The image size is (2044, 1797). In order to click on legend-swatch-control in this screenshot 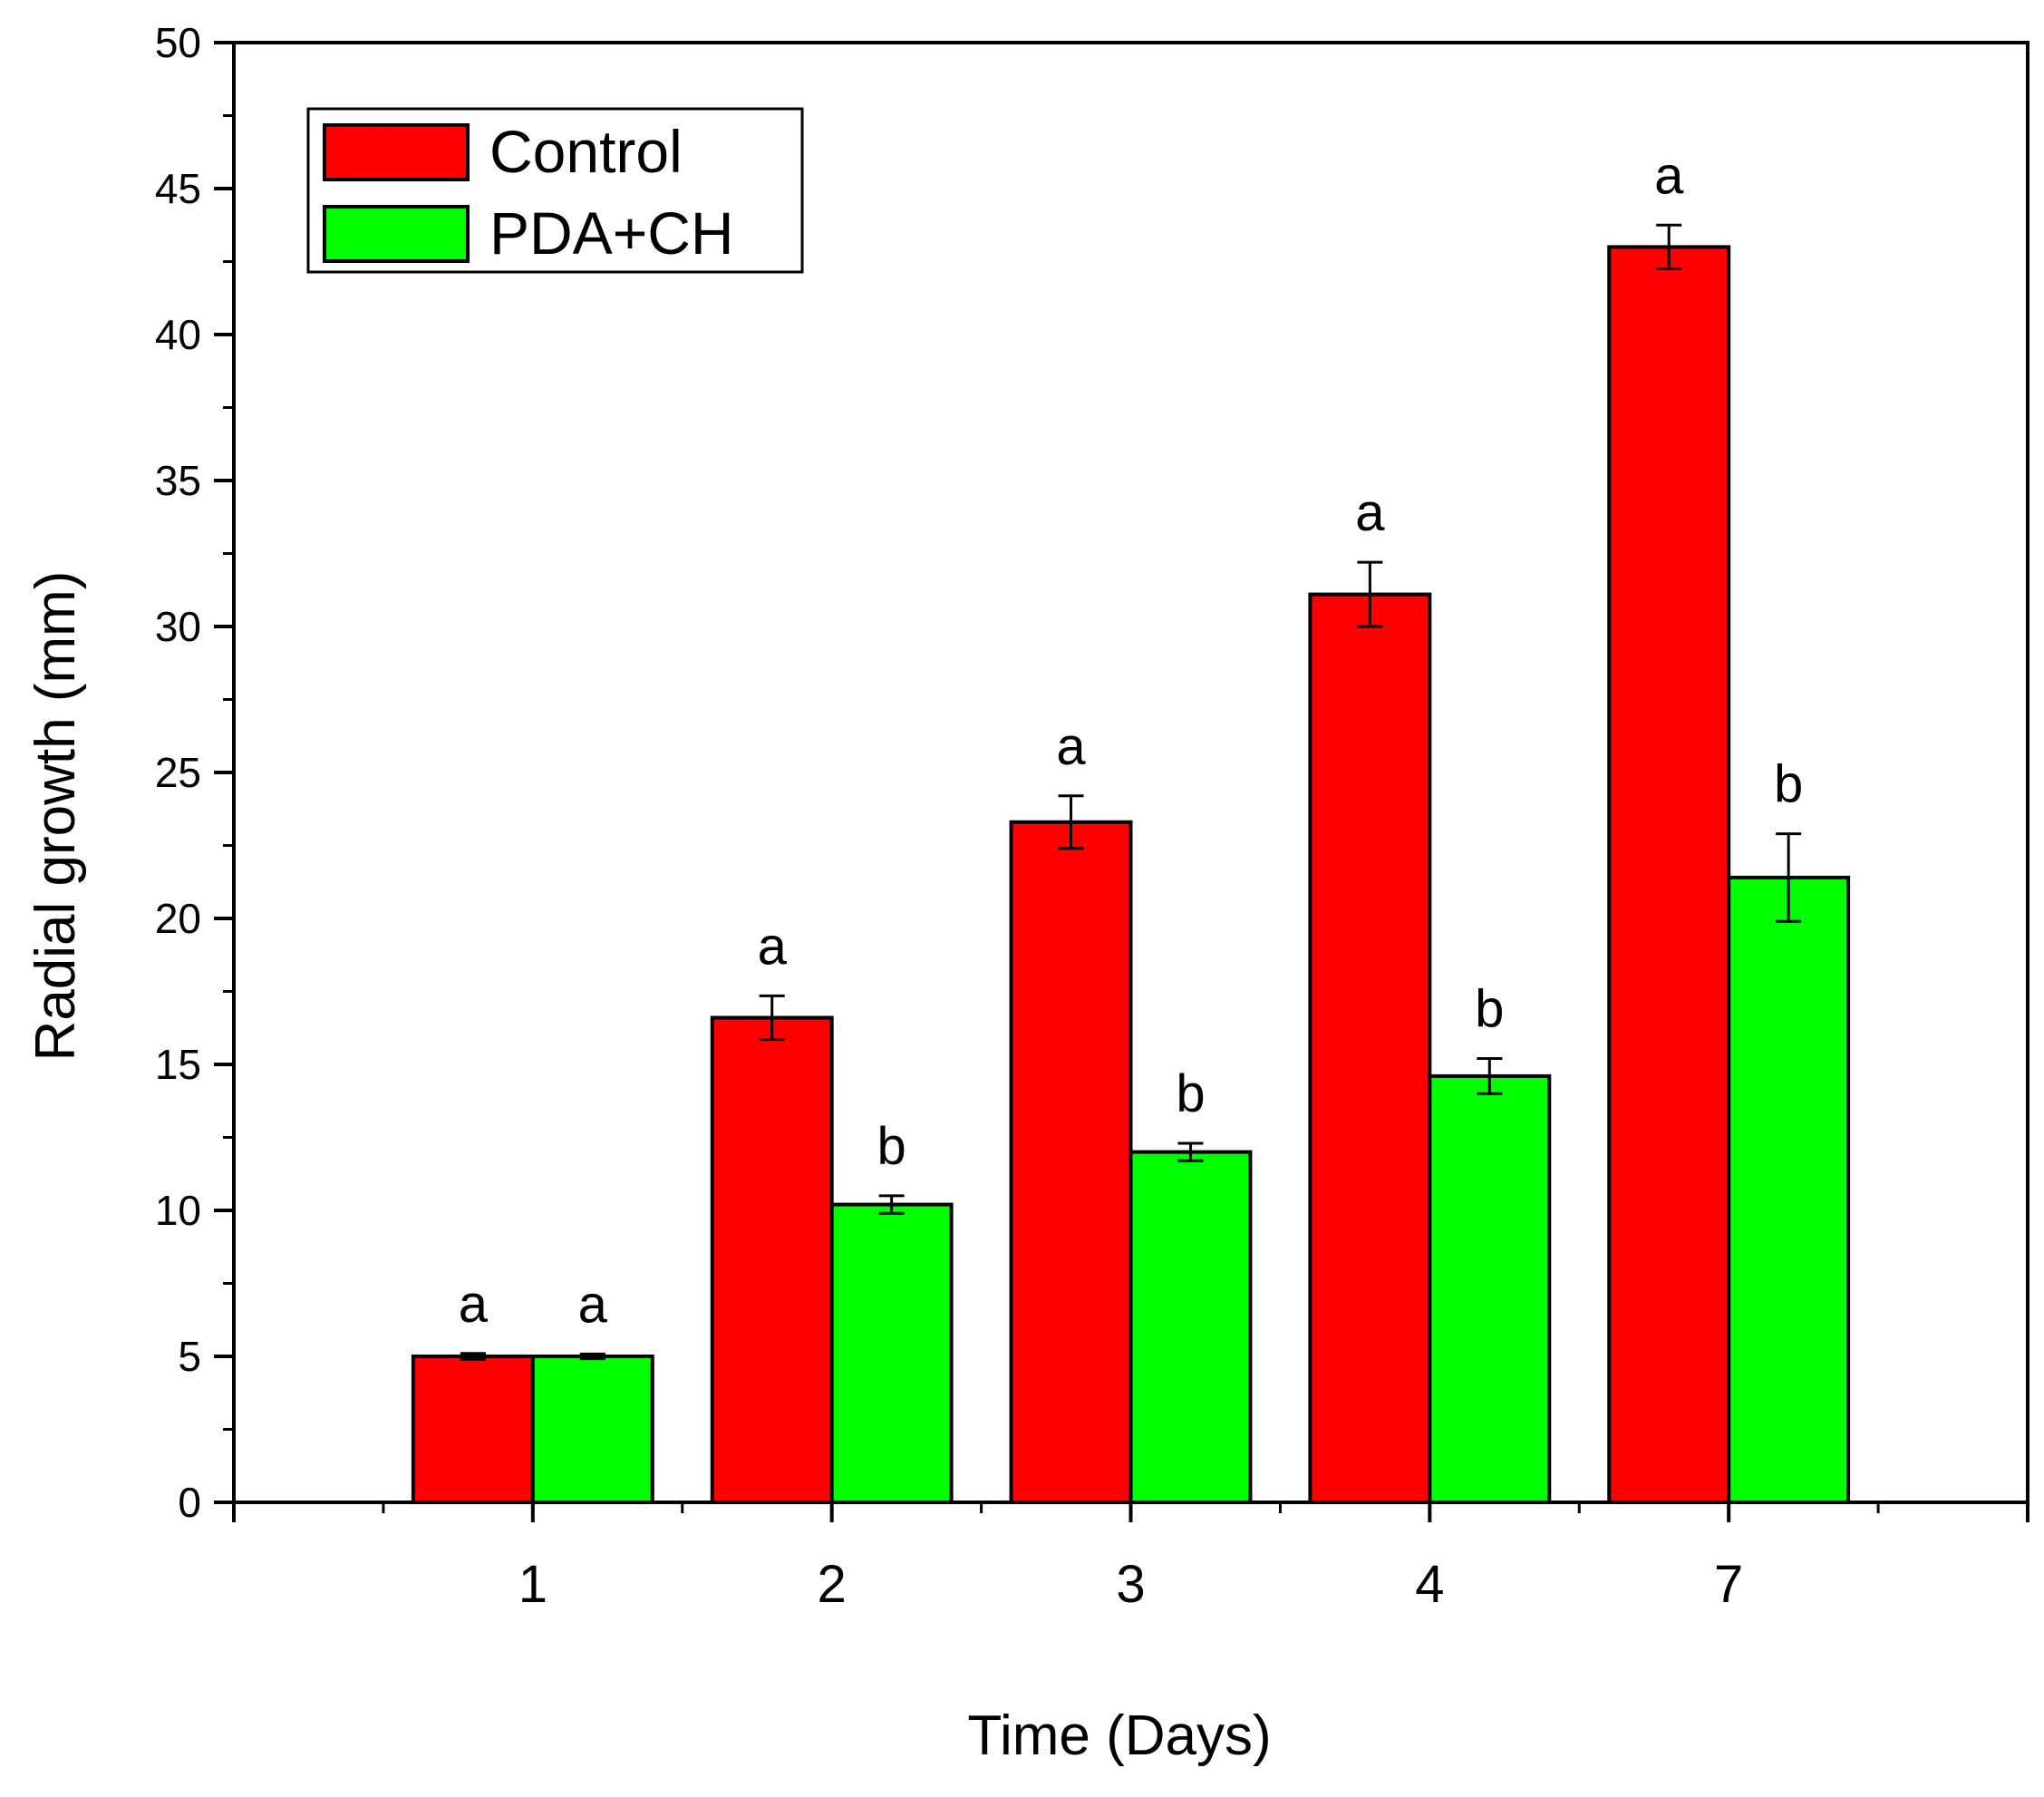, I will do `click(396, 152)`.